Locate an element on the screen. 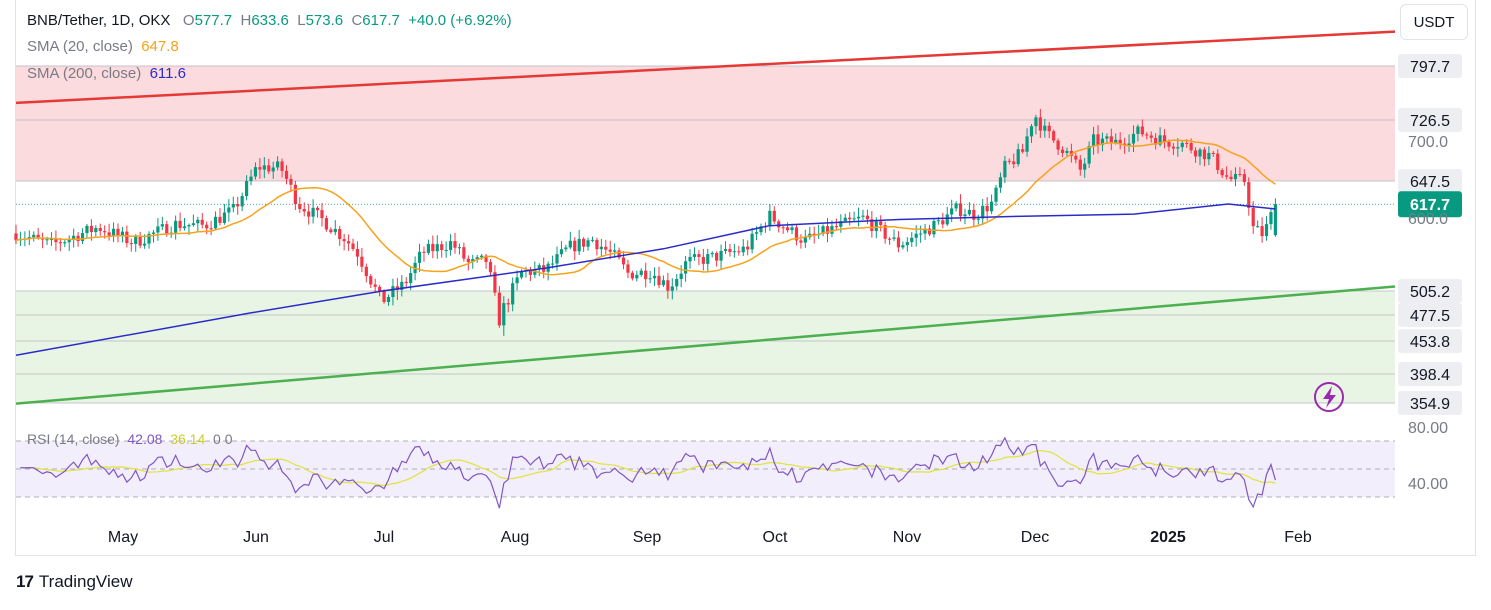  rsi-legend: RSI (14, close) 42.08 36.14 0 0 is located at coordinates (130, 439).